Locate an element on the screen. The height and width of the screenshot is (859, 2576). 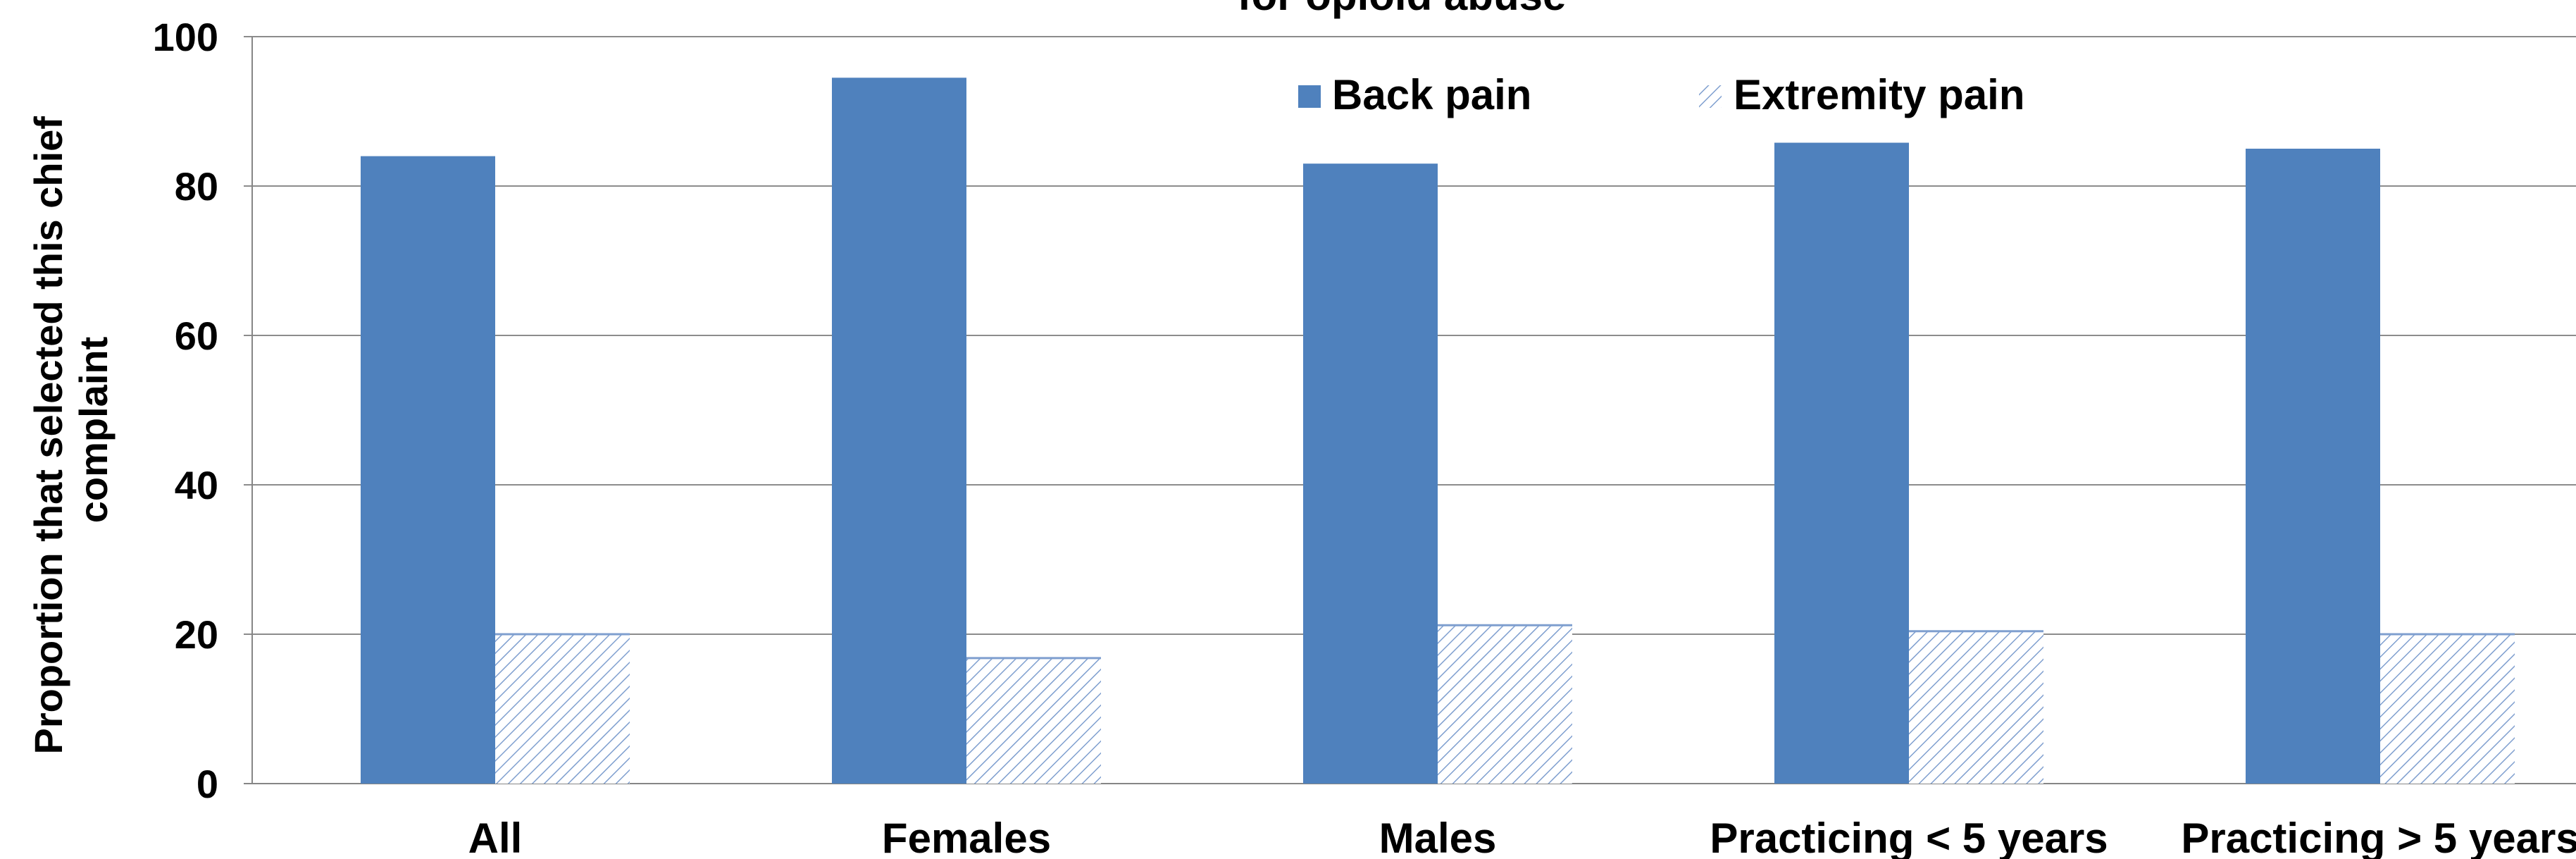
y-tick-label-0: 0 is located at coordinates (207, 784).